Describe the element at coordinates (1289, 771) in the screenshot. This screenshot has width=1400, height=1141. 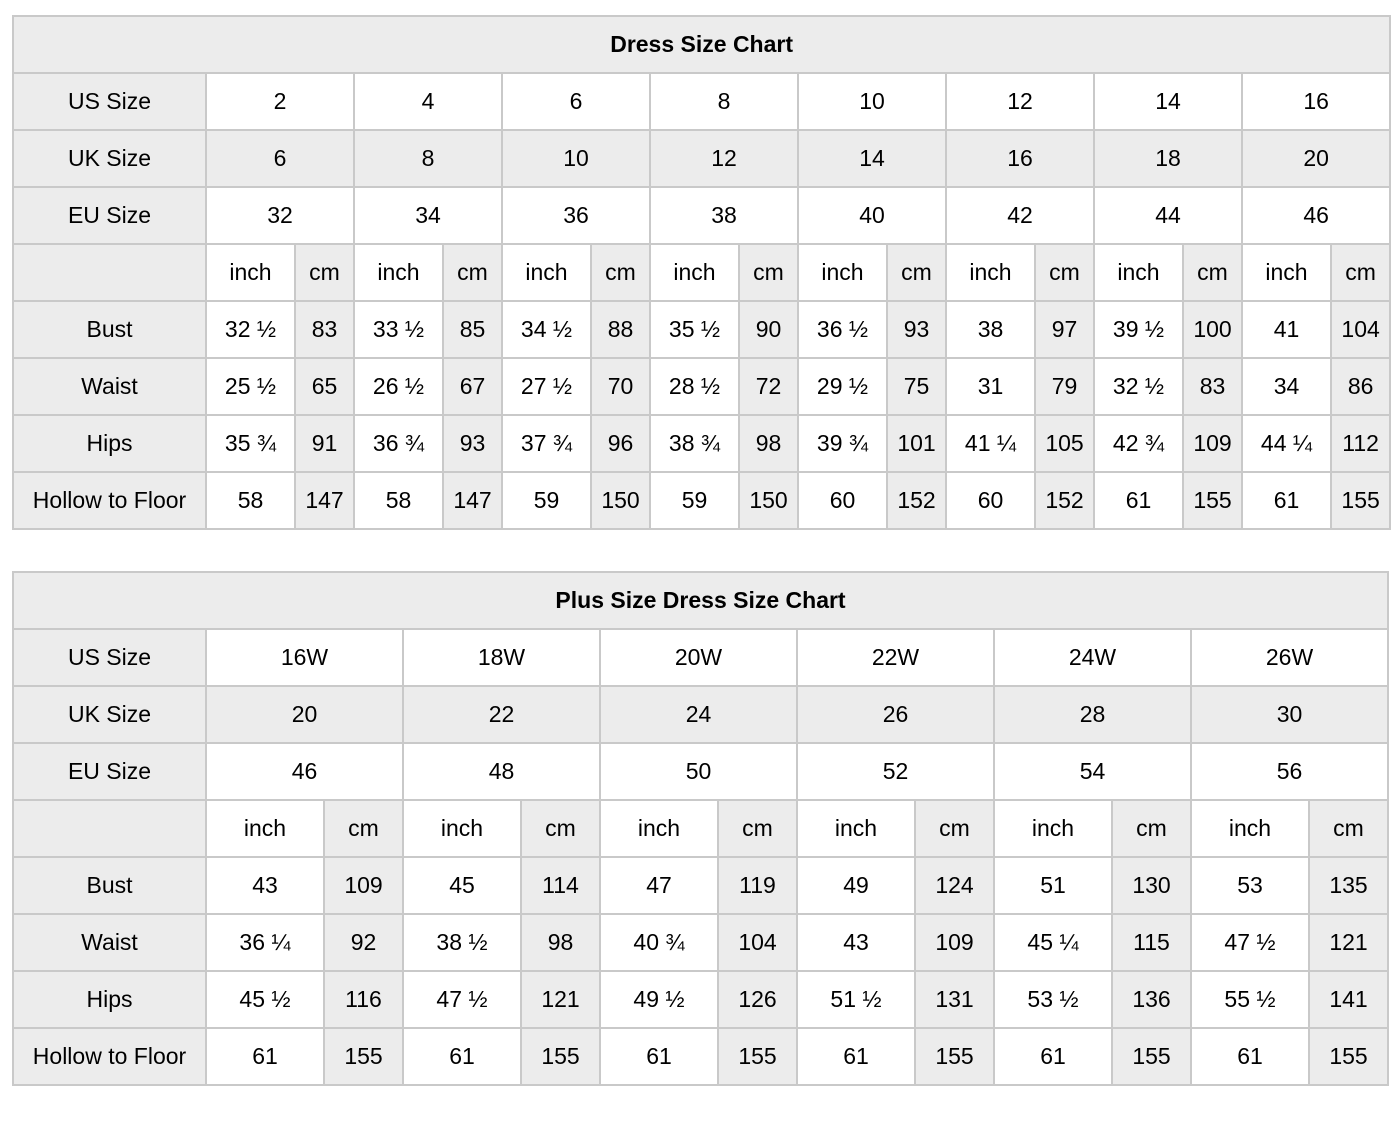
I see `size-cell: 56` at that location.